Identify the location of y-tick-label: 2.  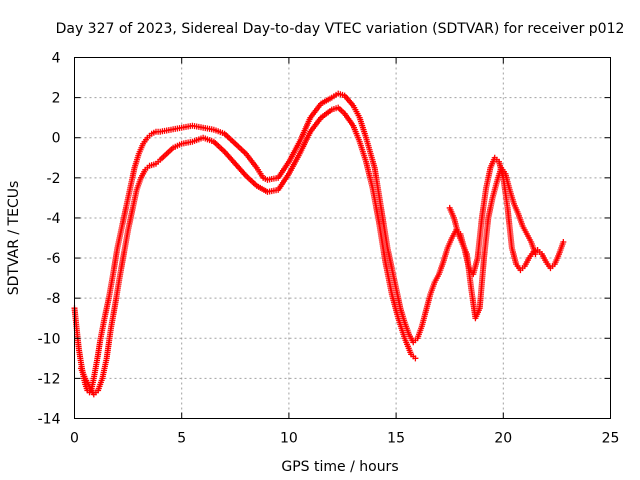
(56, 99).